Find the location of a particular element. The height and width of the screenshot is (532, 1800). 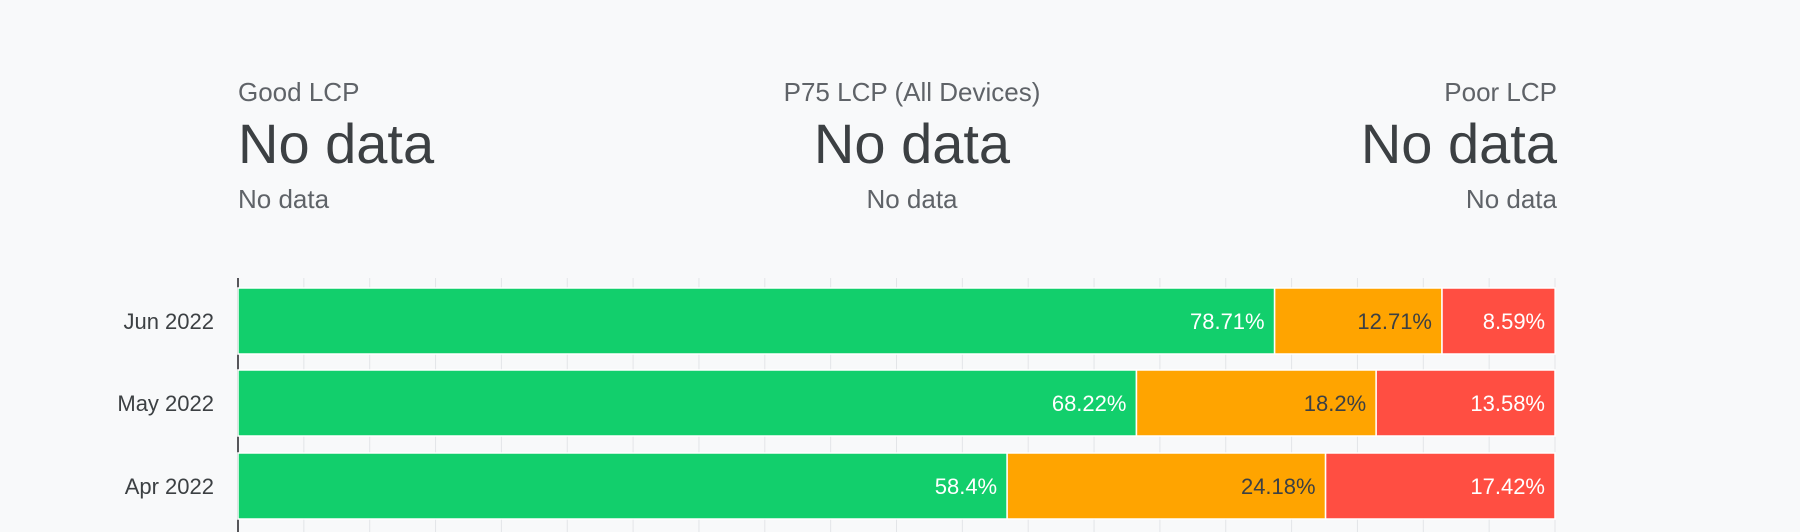

good-lcp-value: No data is located at coordinates (336, 143).